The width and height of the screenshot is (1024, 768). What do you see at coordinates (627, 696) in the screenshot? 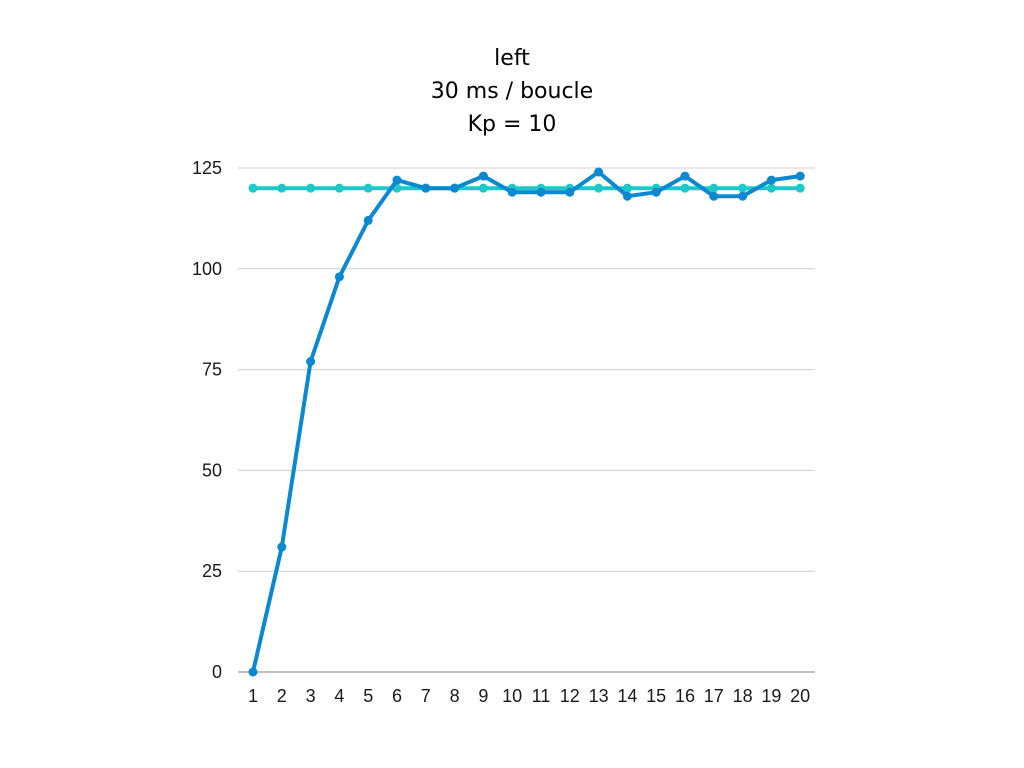
I see `x-tick-label-14: 14` at bounding box center [627, 696].